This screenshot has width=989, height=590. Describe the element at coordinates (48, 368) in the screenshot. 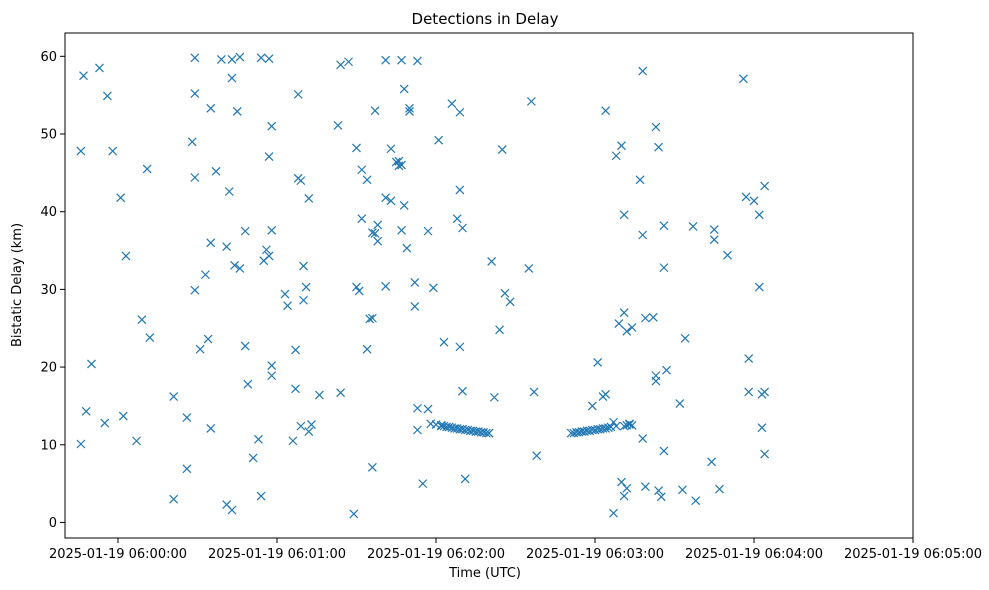

I see `y-tick-label: 20` at that location.